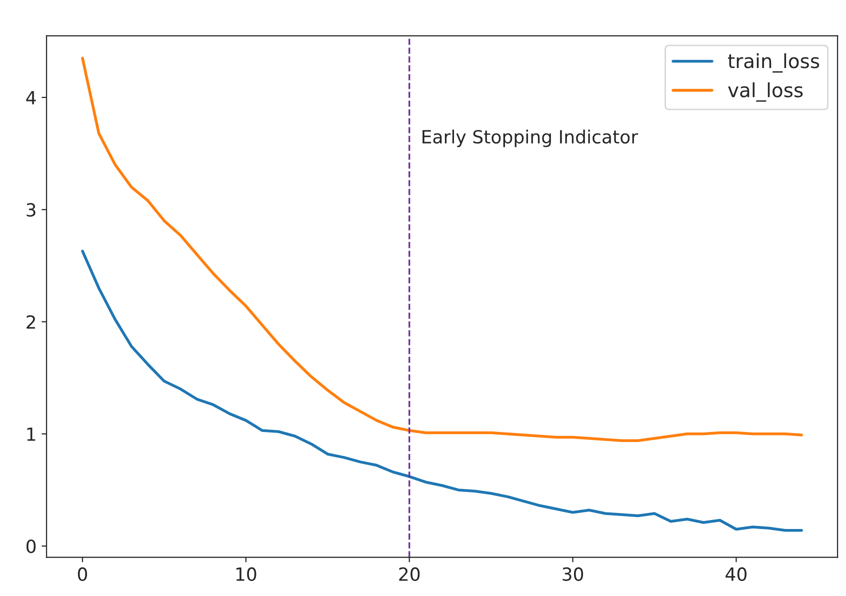 The height and width of the screenshot is (596, 846). I want to click on y-tick-label: 0, so click(31, 547).